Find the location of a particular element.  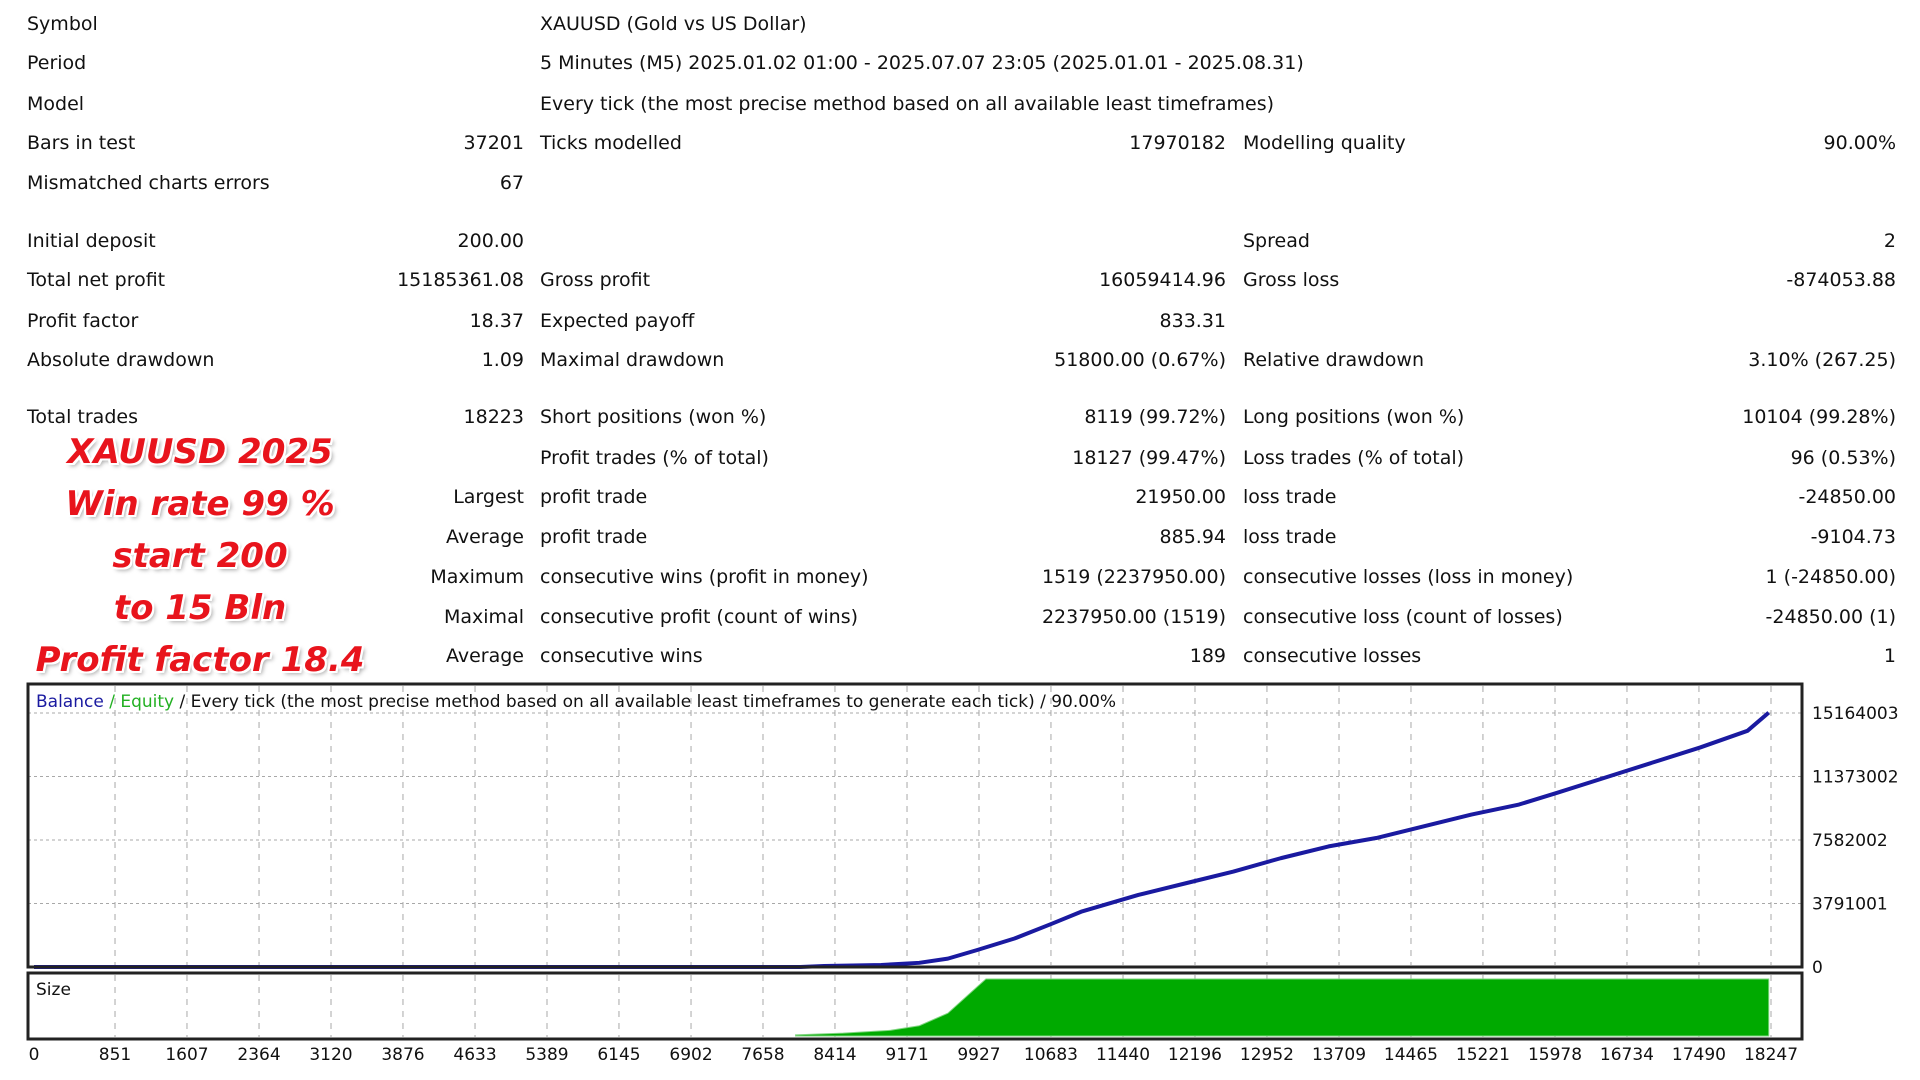

x-tick-label: 0 is located at coordinates (34, 1055).